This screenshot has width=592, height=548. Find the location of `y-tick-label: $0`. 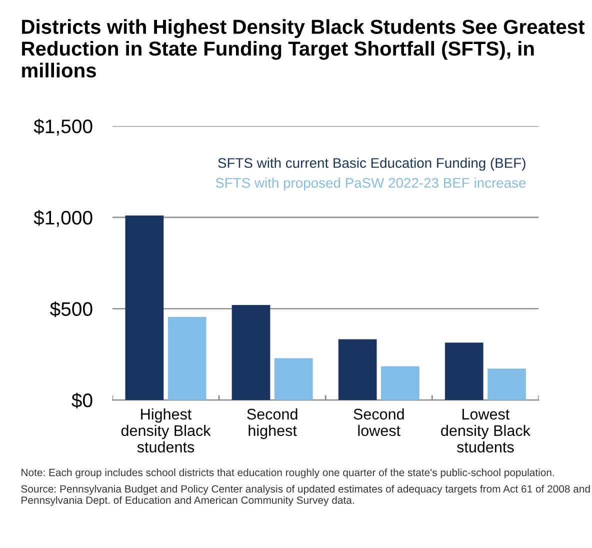

y-tick-label: $0 is located at coordinates (82, 400).